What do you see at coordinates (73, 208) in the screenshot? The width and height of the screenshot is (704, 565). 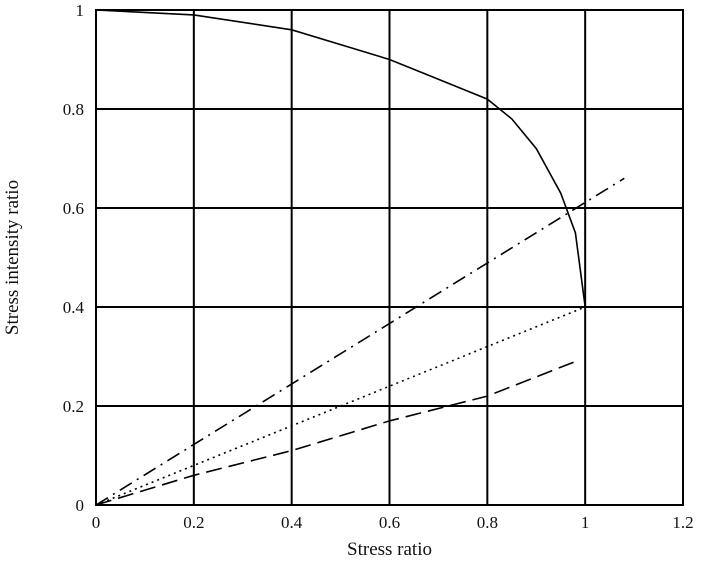 I see `y-tick-label: 0.6` at bounding box center [73, 208].